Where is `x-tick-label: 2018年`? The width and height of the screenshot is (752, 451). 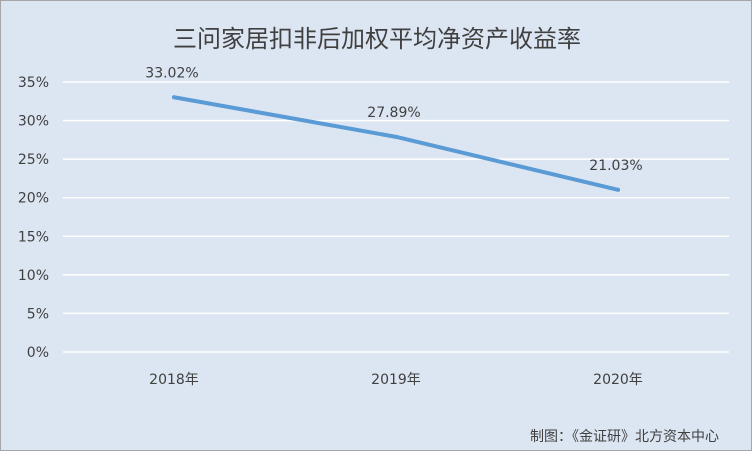
x-tick-label: 2018年 is located at coordinates (174, 380).